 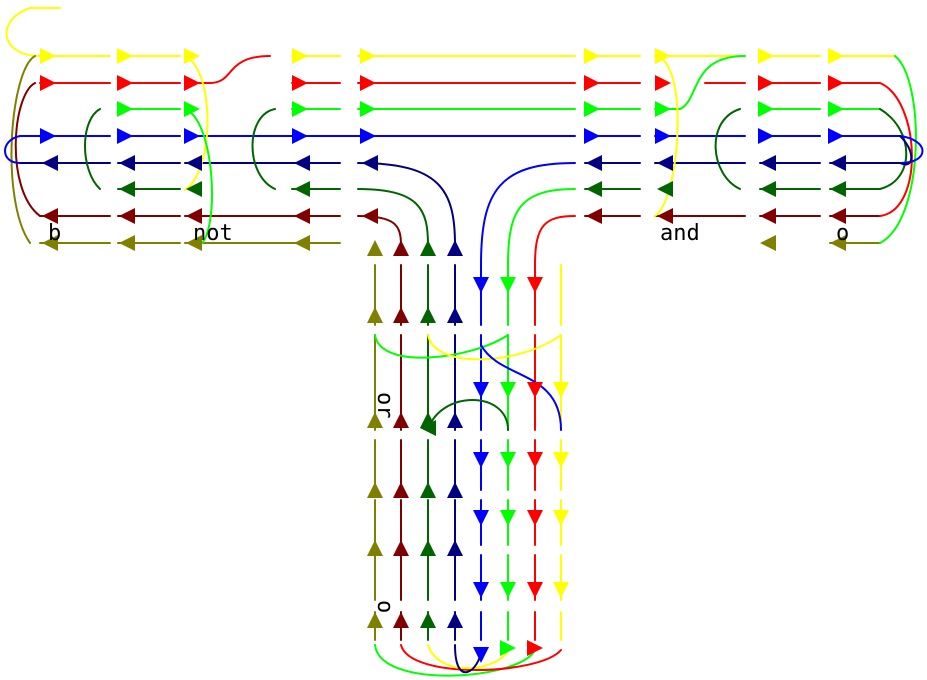 What do you see at coordinates (27, 149) in the screenshot?
I see `loop-maroon-left` at bounding box center [27, 149].